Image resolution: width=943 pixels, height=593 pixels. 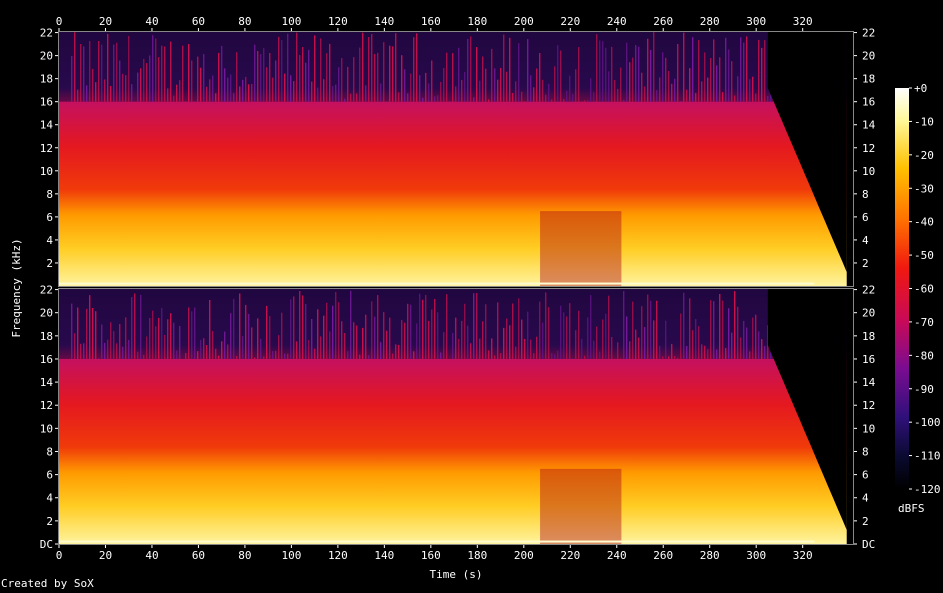 I want to click on y-tick-label-right: 4, so click(x=865, y=498).